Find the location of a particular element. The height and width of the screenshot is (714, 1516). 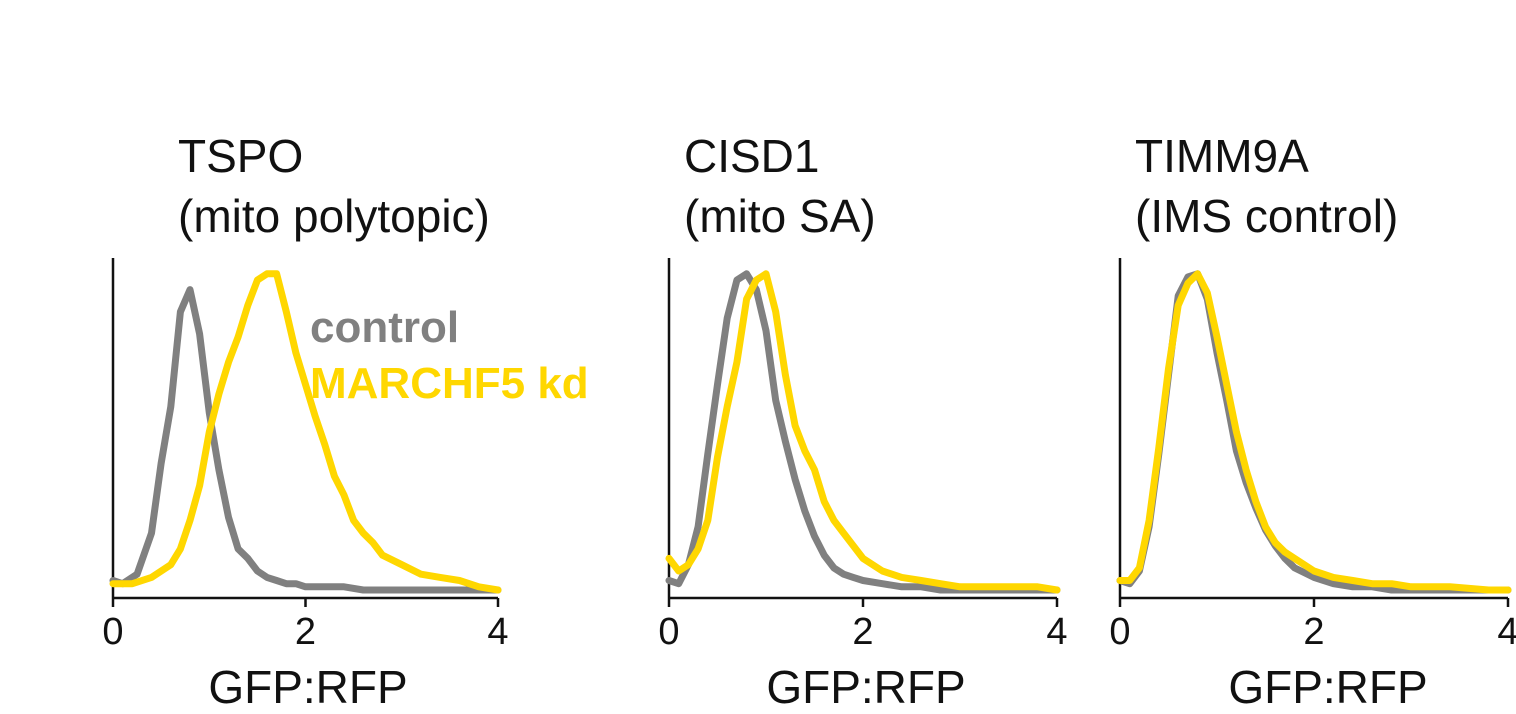

legend-entry-marchf5-kd: MARCHF5 kd is located at coordinates (449, 383).